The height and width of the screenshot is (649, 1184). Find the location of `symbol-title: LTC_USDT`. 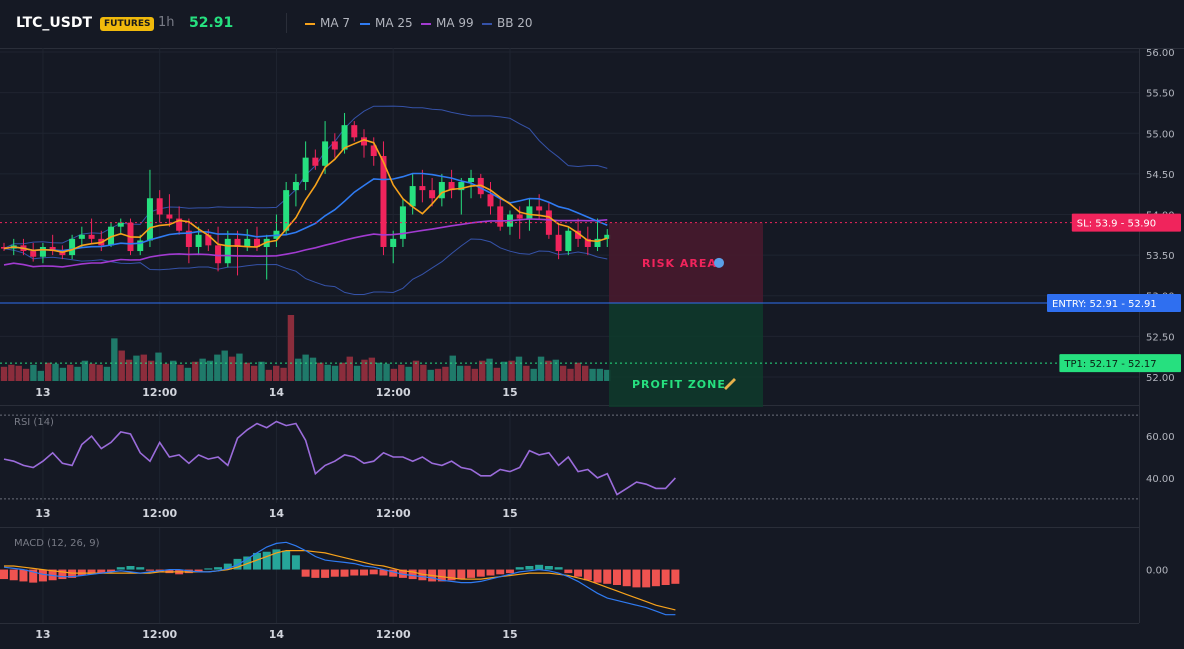

symbol-title: LTC_USDT is located at coordinates (54, 23).